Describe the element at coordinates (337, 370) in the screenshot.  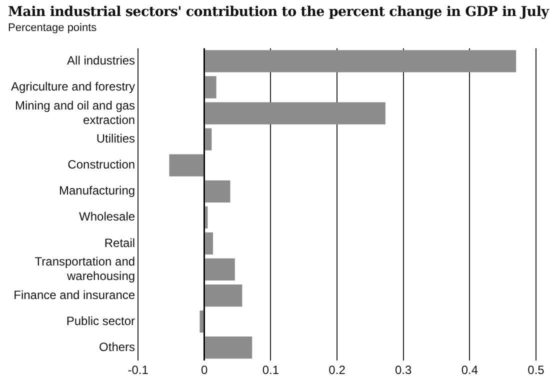
I see `x-tick-label: 0.2` at that location.